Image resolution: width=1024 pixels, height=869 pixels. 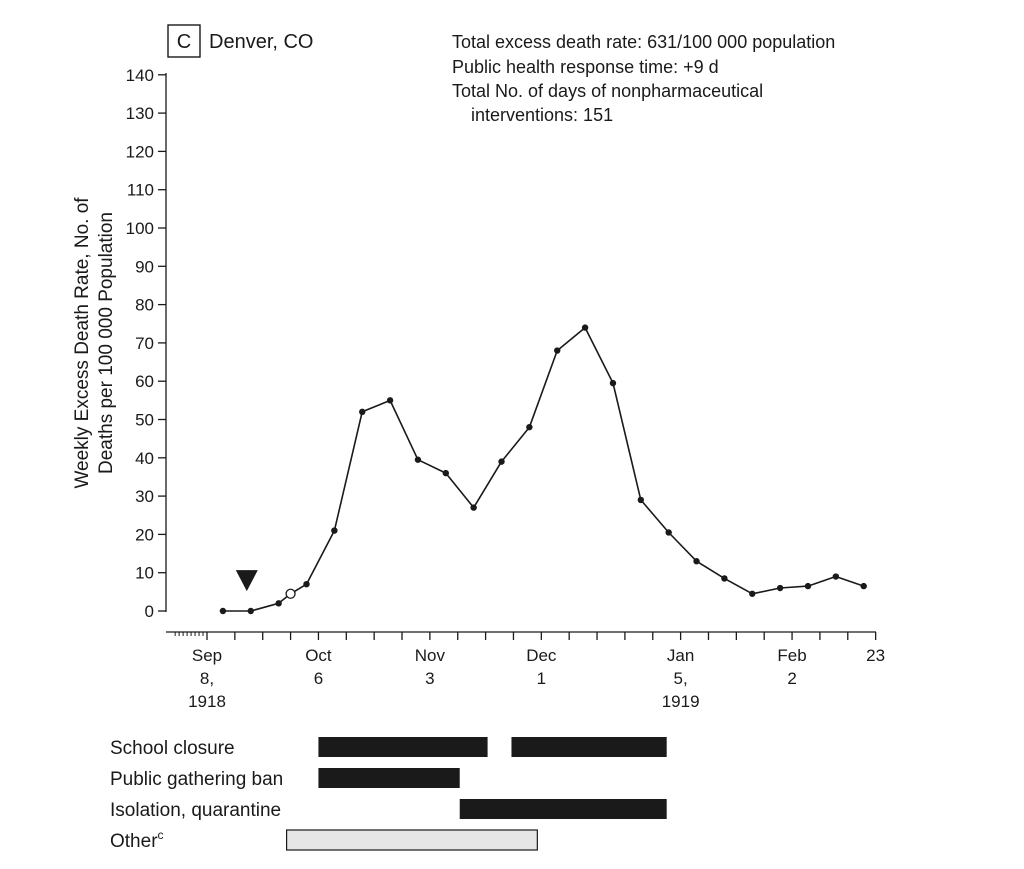 What do you see at coordinates (144, 496) in the screenshot?
I see `y-tick-label: 30` at bounding box center [144, 496].